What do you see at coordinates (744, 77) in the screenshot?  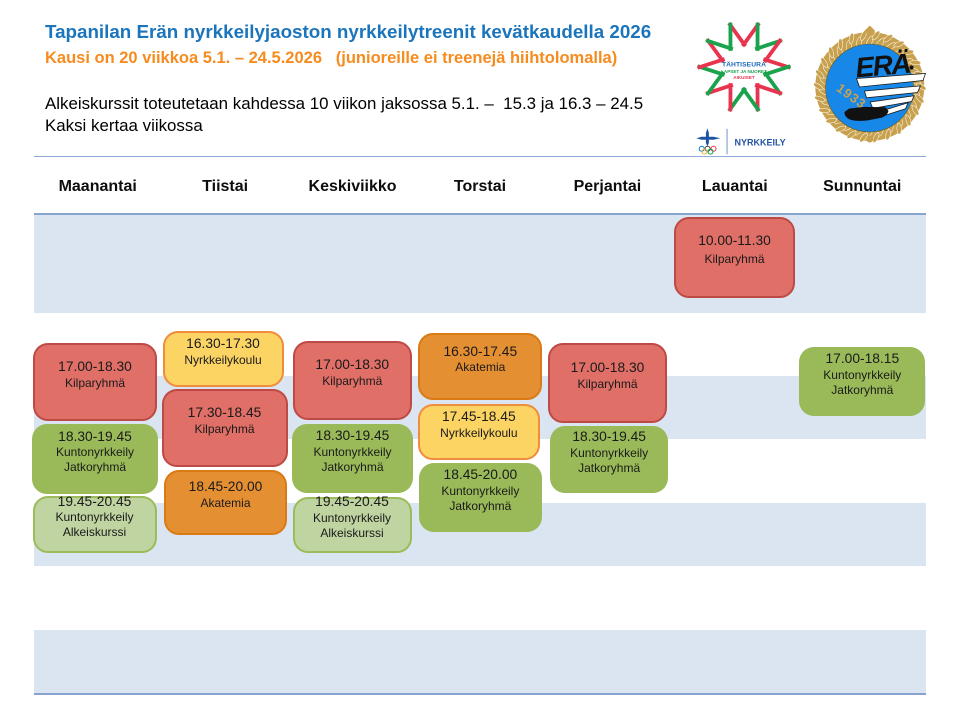 I see `svg-text: AIKUISET` at bounding box center [744, 77].